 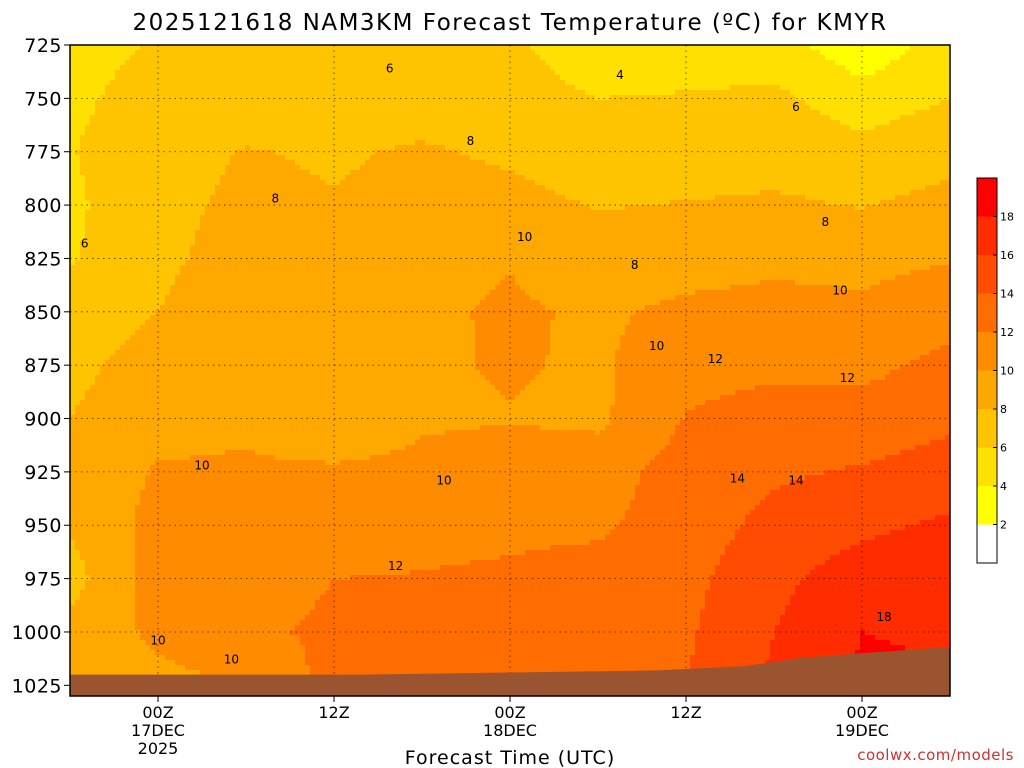 I want to click on contour-label: 6, so click(x=85, y=244).